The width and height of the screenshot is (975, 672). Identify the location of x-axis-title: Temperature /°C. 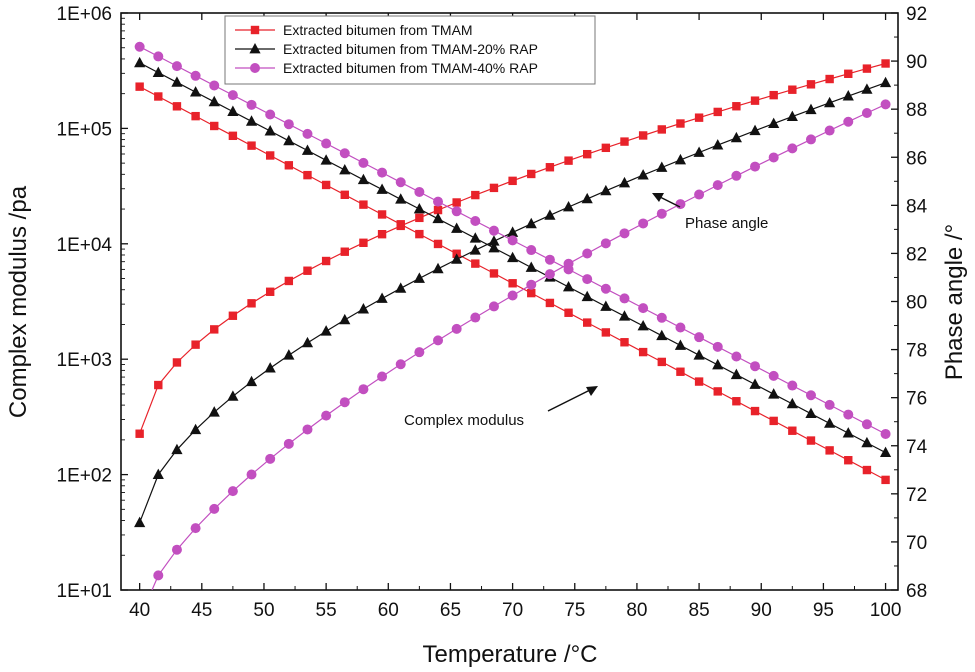
(510, 654).